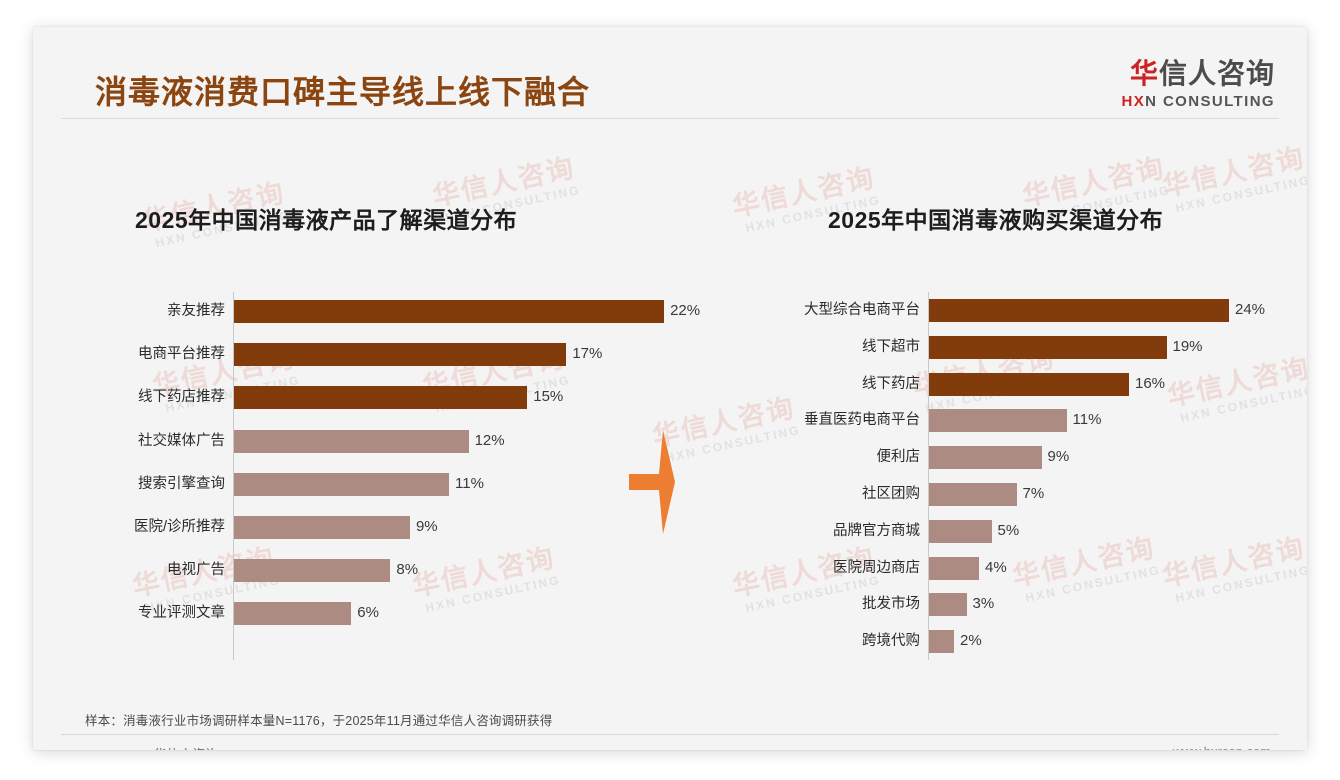  What do you see at coordinates (891, 346) in the screenshot?
I see `bar-category-label: 线下超市` at bounding box center [891, 346].